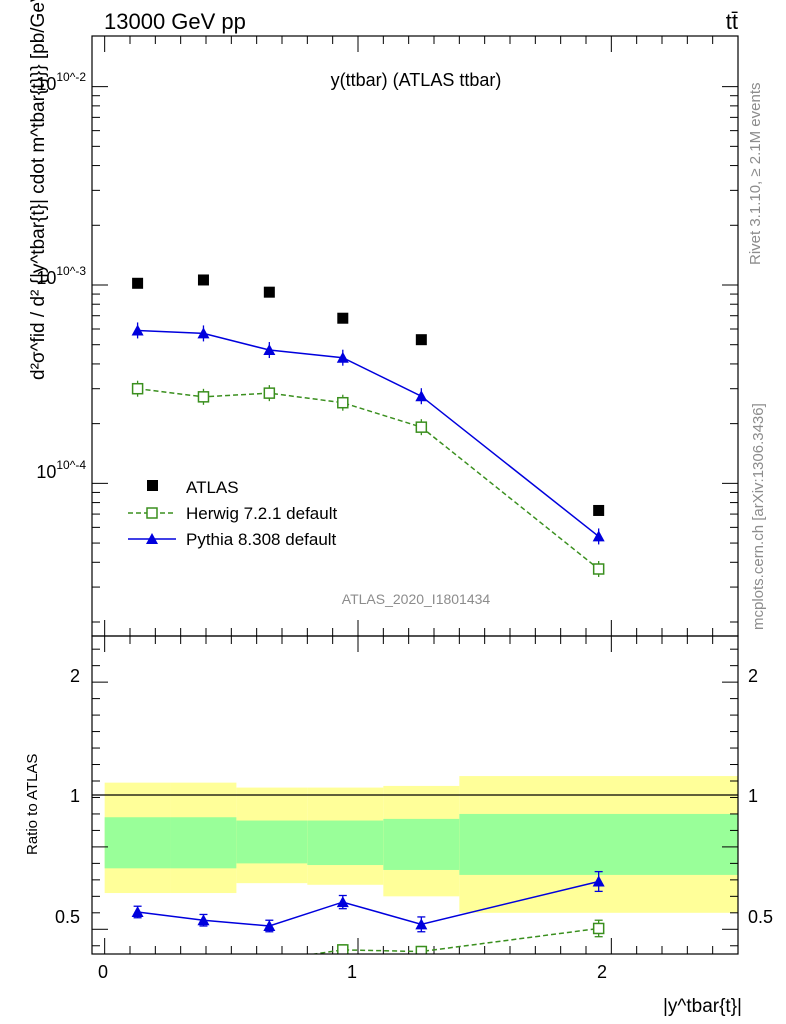  Describe the element at coordinates (416, 599) in the screenshot. I see `analysis-label: ATLAS_2020_I1801434` at that location.